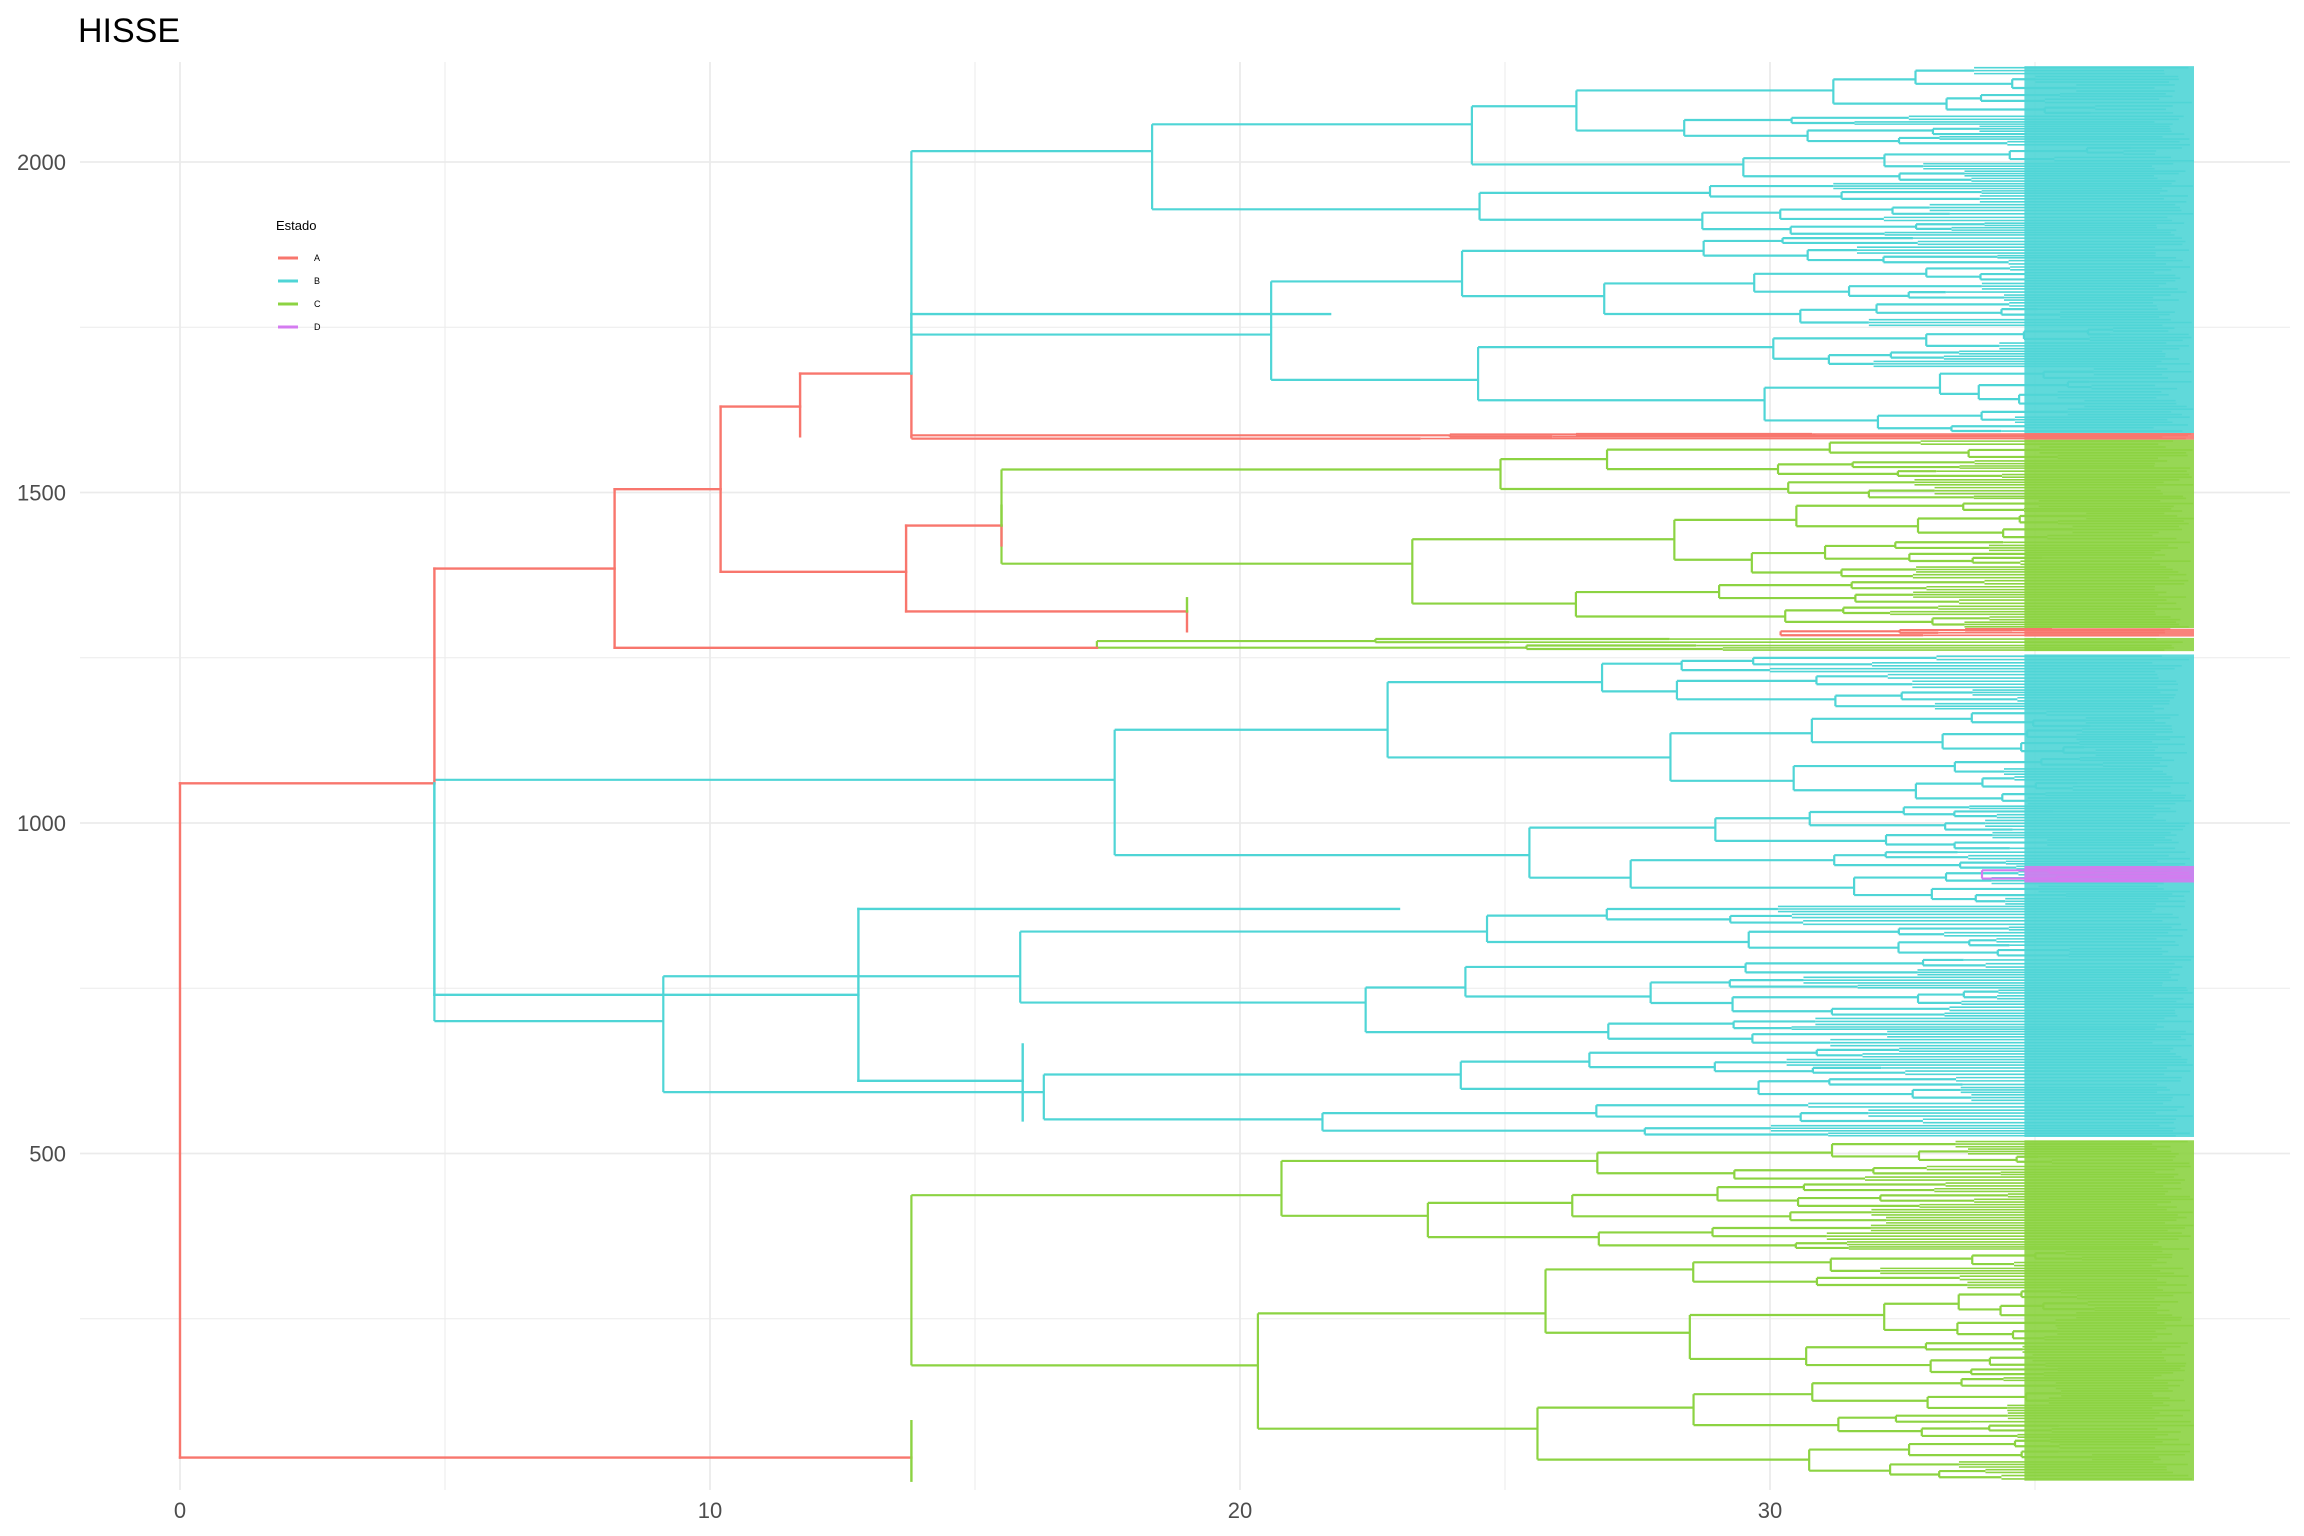 The height and width of the screenshot is (1536, 2304). I want to click on legend-title: Estado, so click(296, 225).